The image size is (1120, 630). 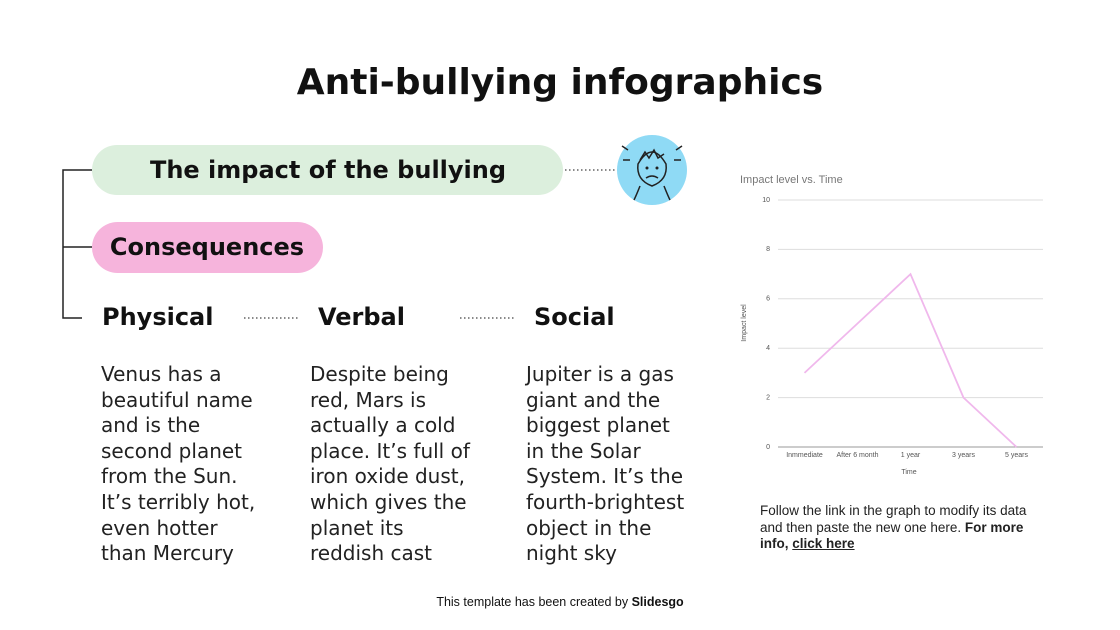 What do you see at coordinates (357, 527) in the screenshot?
I see `column-text-line: planet its` at bounding box center [357, 527].